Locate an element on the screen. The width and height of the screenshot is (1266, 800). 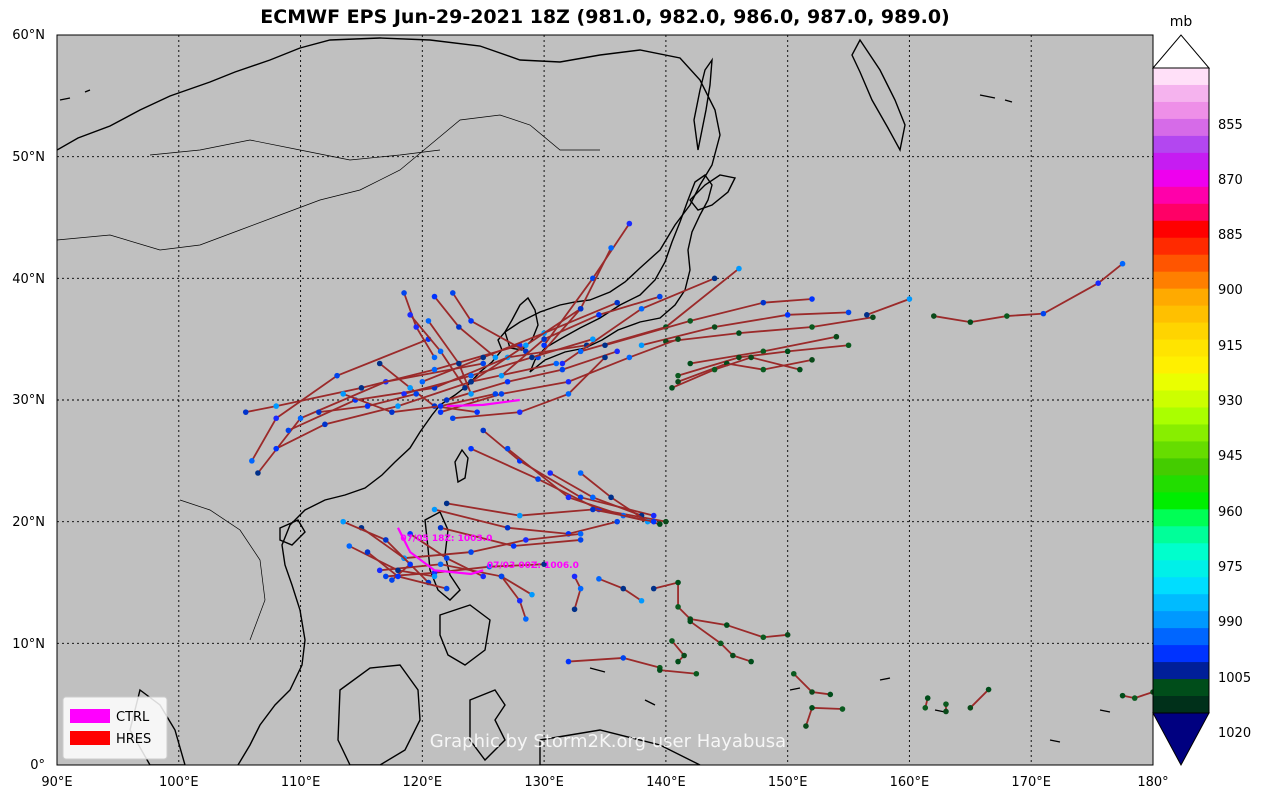
colorbar-bands is located at coordinates (1181, 391).